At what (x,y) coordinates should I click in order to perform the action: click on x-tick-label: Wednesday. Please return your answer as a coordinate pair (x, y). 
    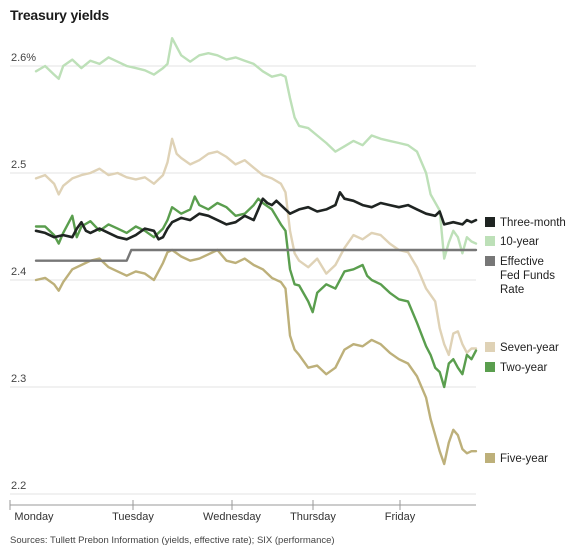
    Looking at the image, I should click on (232, 517).